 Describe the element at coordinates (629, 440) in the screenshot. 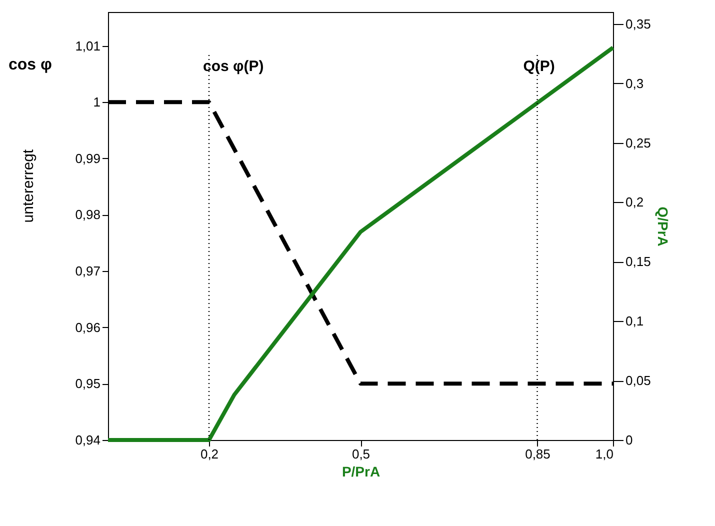

I see `y2-tick-label: 0` at that location.